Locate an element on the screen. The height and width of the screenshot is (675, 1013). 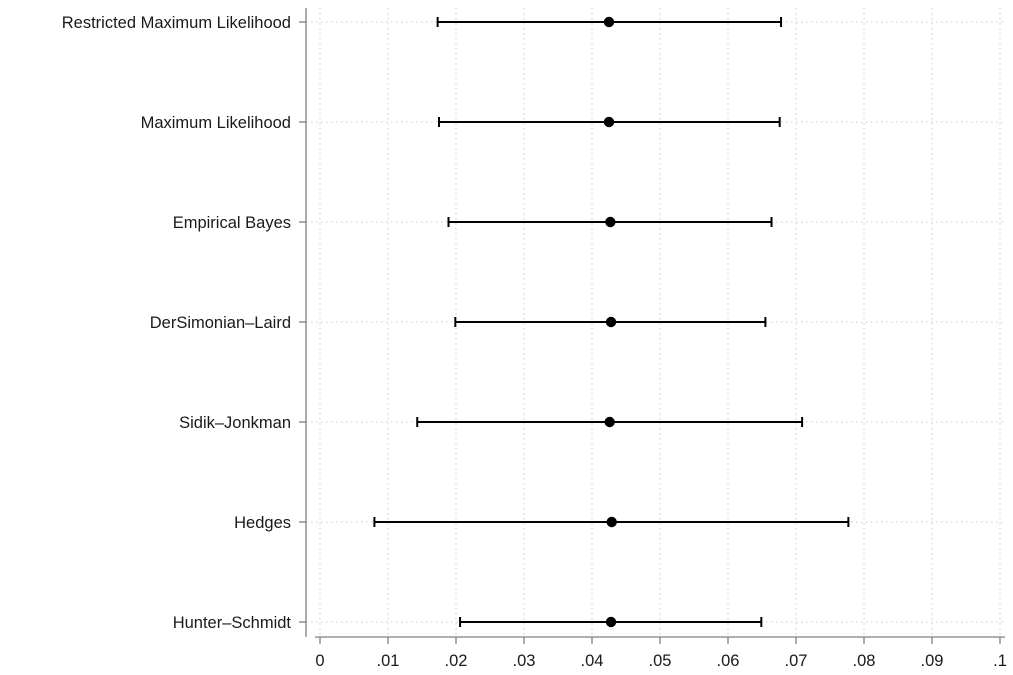
x-axis-ticks is located at coordinates (660, 640).